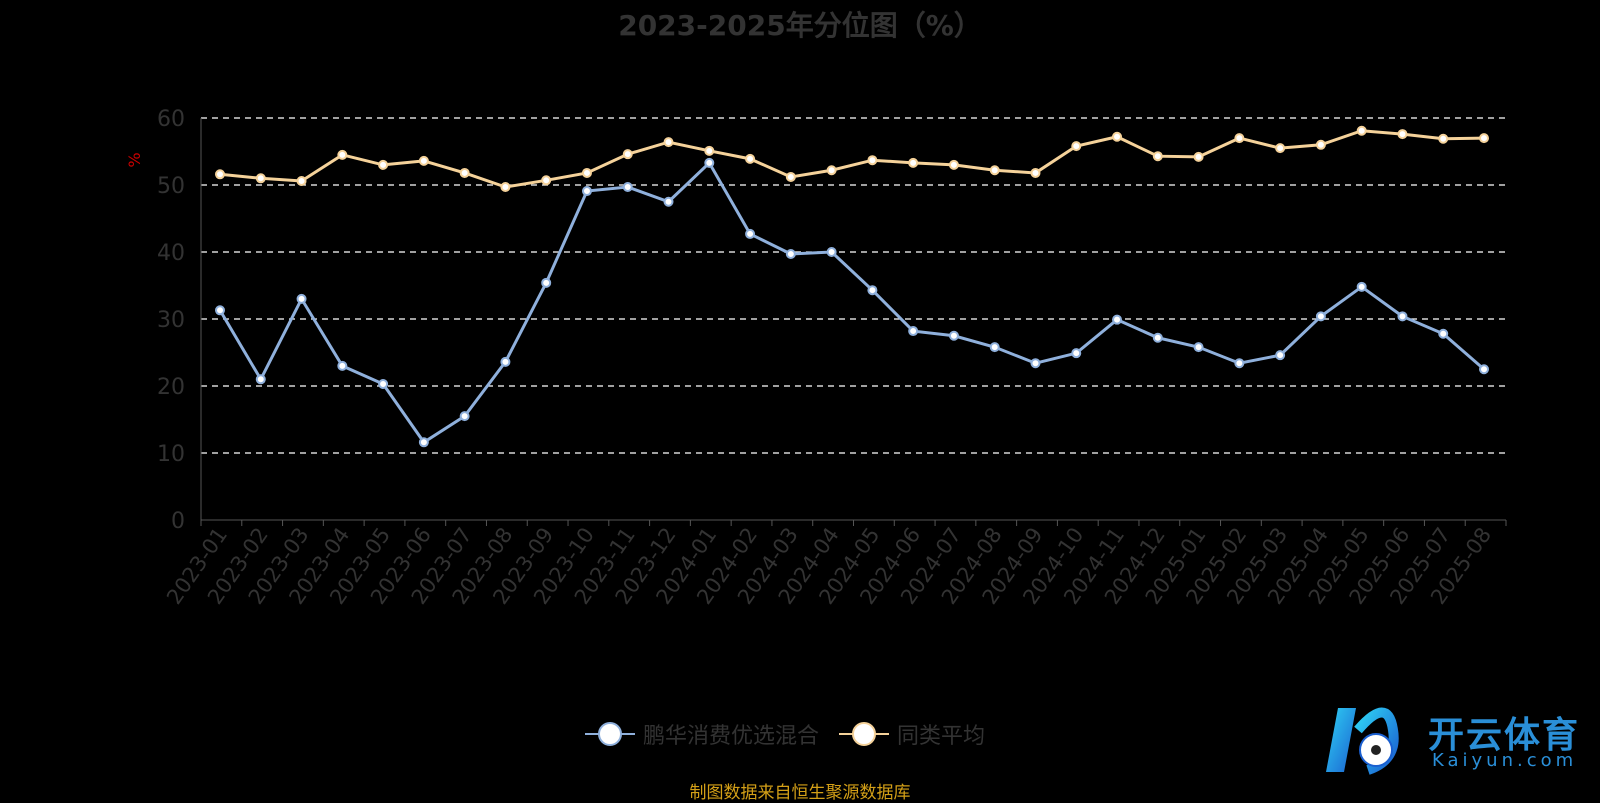 The width and height of the screenshot is (1600, 803). Describe the element at coordinates (171, 320) in the screenshot. I see `y-tick-label: 30` at that location.